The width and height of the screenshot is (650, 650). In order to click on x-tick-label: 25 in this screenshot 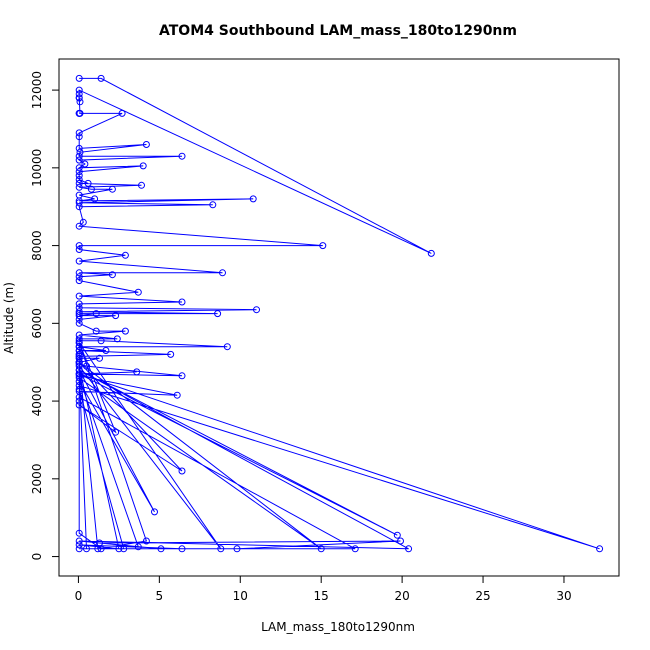, I will do `click(482, 596)`.